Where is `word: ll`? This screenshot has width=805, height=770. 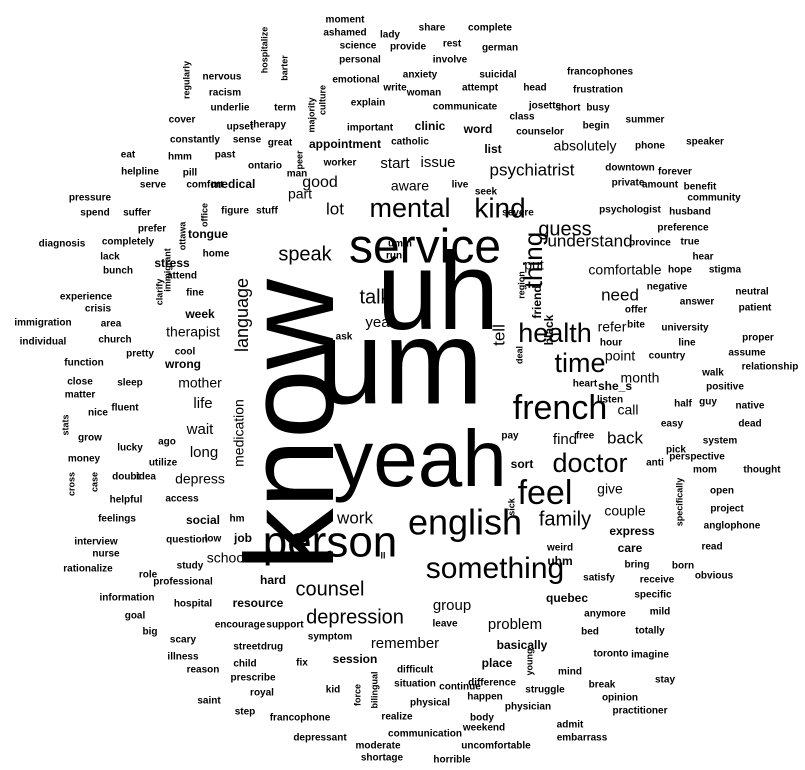 word: ll is located at coordinates (382, 555).